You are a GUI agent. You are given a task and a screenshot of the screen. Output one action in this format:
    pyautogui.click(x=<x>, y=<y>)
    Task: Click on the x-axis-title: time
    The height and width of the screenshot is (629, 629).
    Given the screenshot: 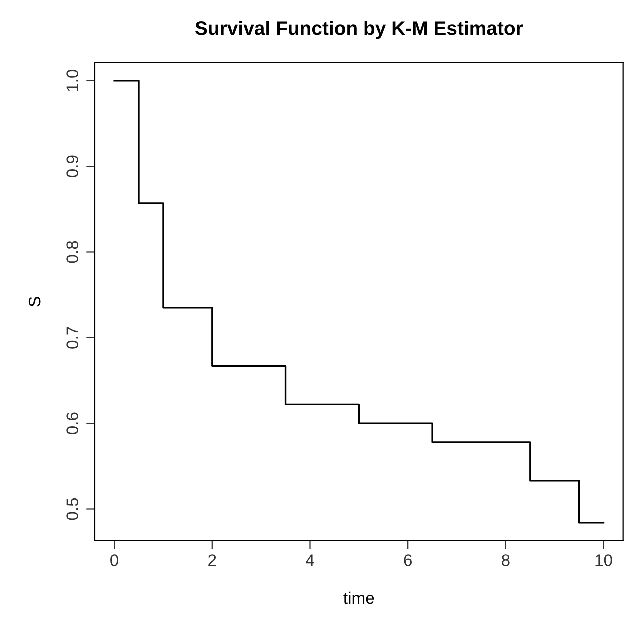 What is the action you would take?
    pyautogui.click(x=359, y=598)
    